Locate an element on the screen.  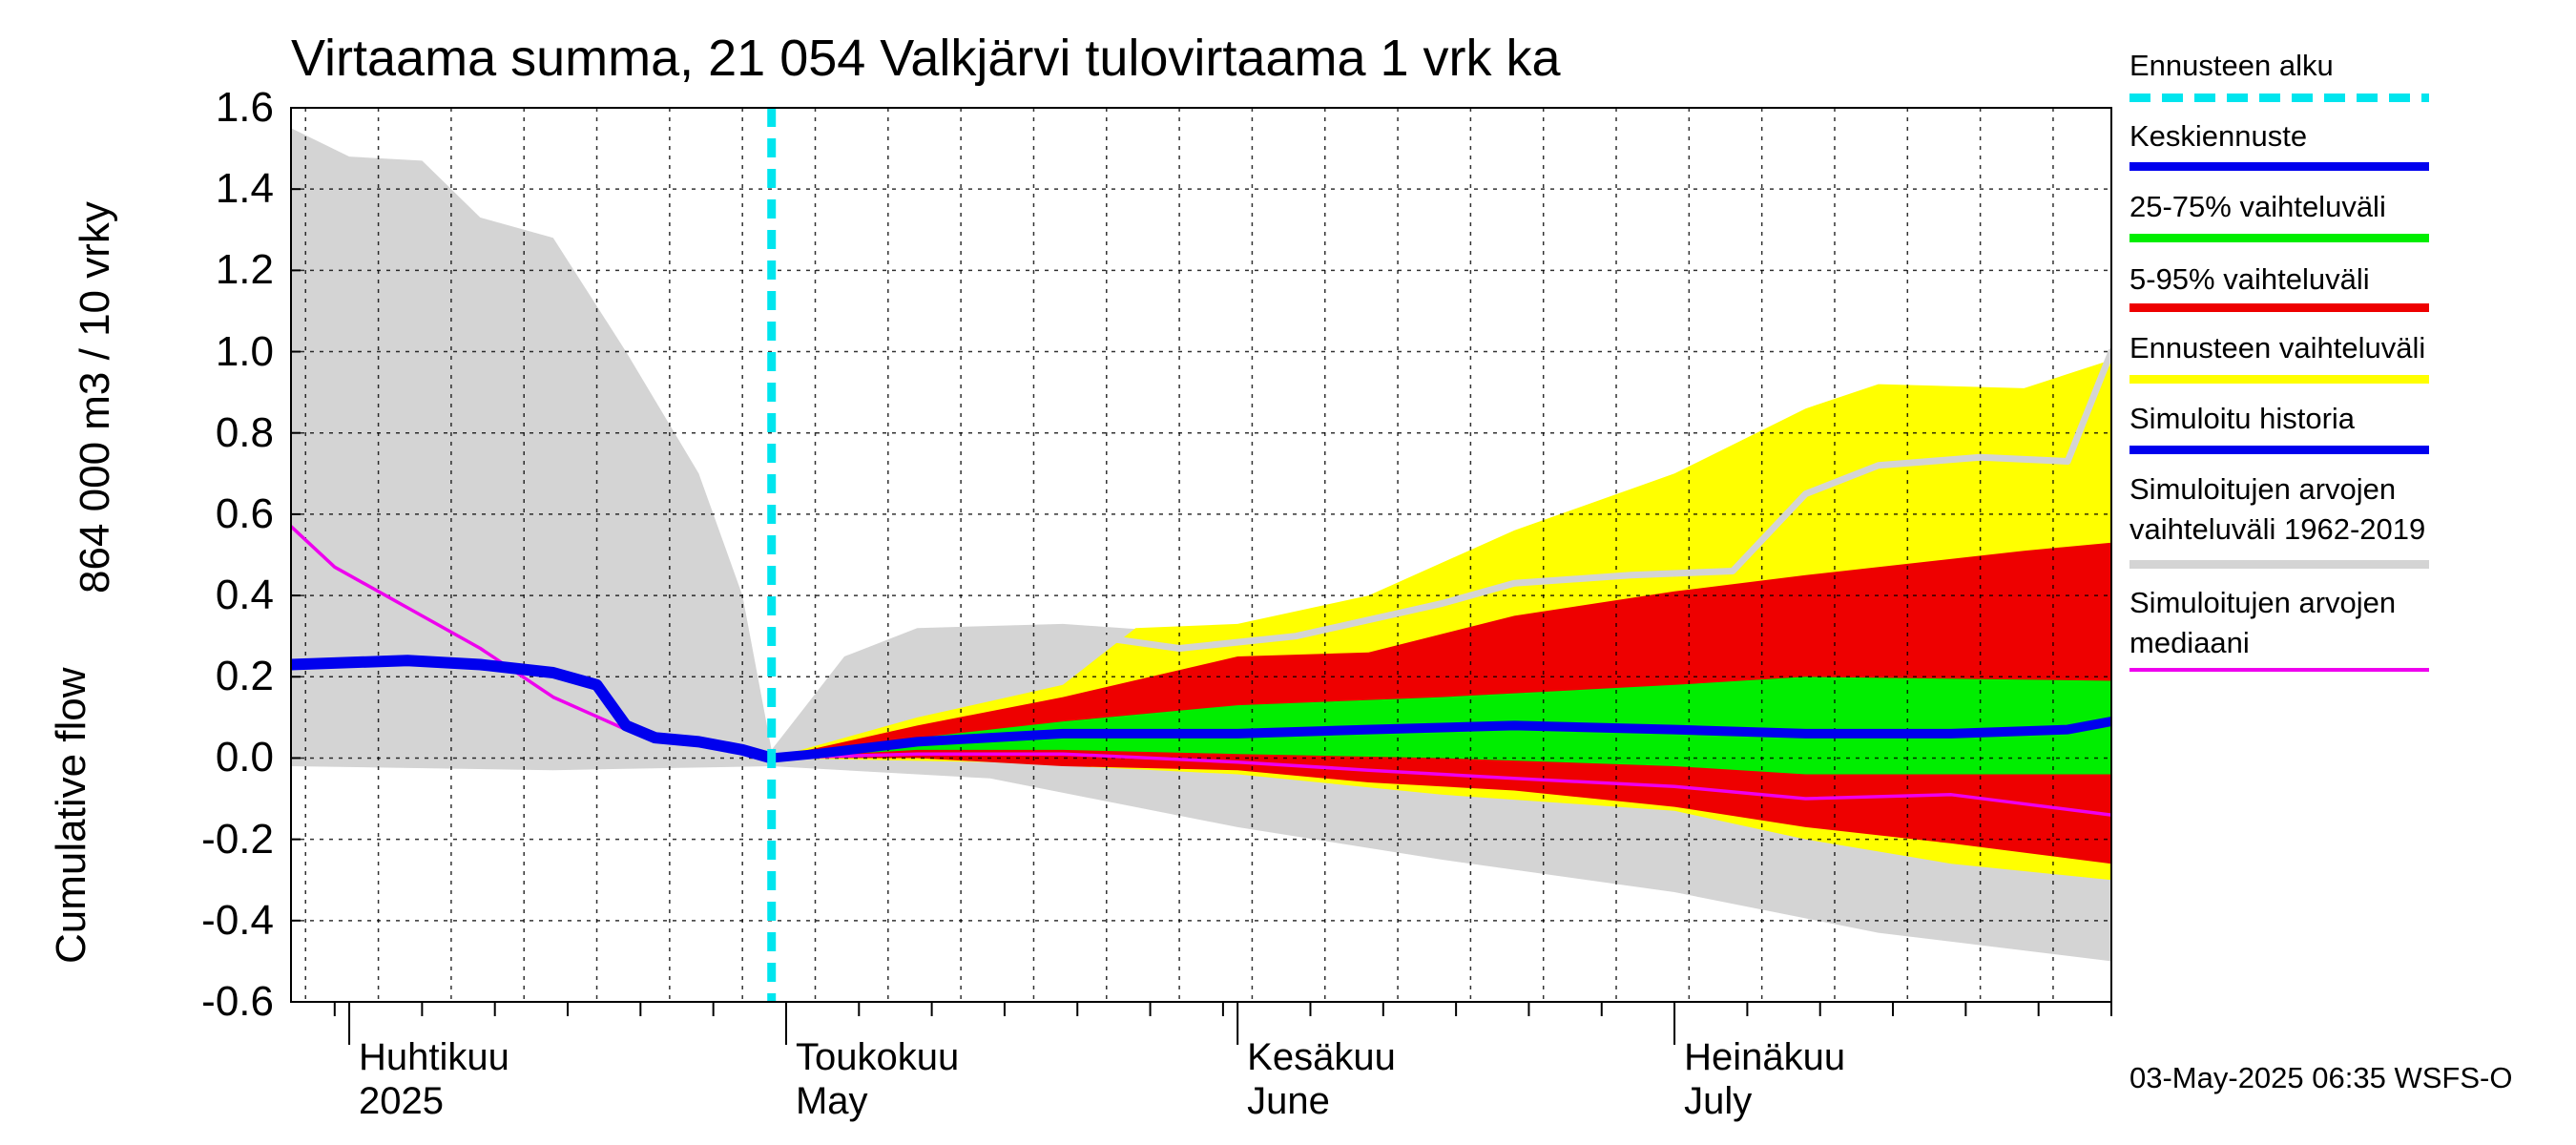
y-axis-label-cumulative: Cumulative flow is located at coordinates (71, 815).